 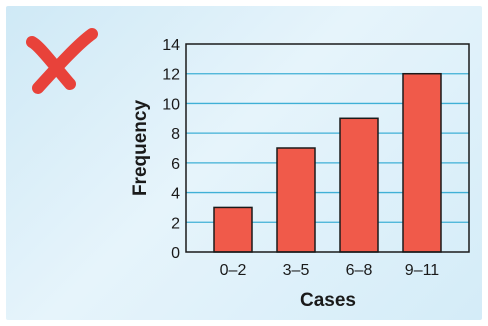 What do you see at coordinates (171, 149) in the screenshot?
I see `y-tick-labels: 0 2 4 6 8 10 12 14` at bounding box center [171, 149].